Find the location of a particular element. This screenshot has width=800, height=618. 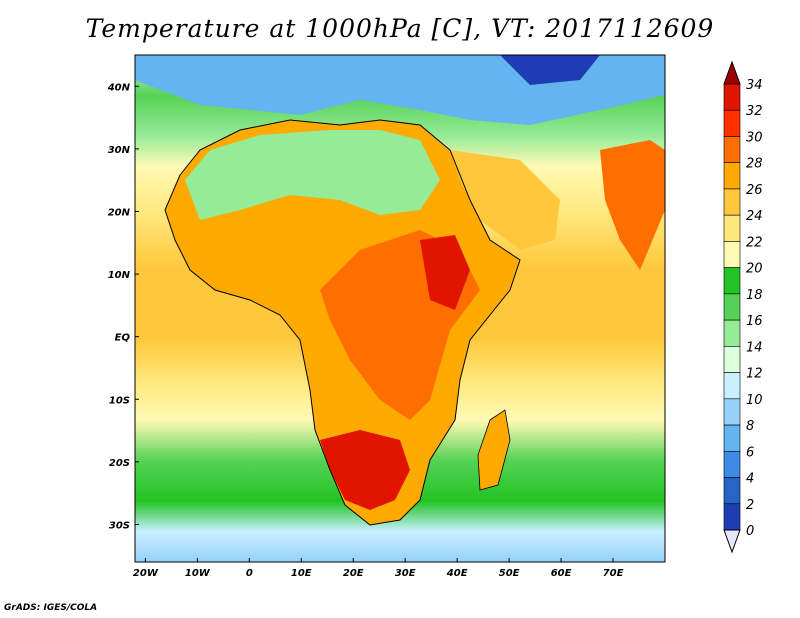

y-axis-ticks: 40N 30N 20N 10N EQ 10S 20S 30S is located at coordinates (123, 306).